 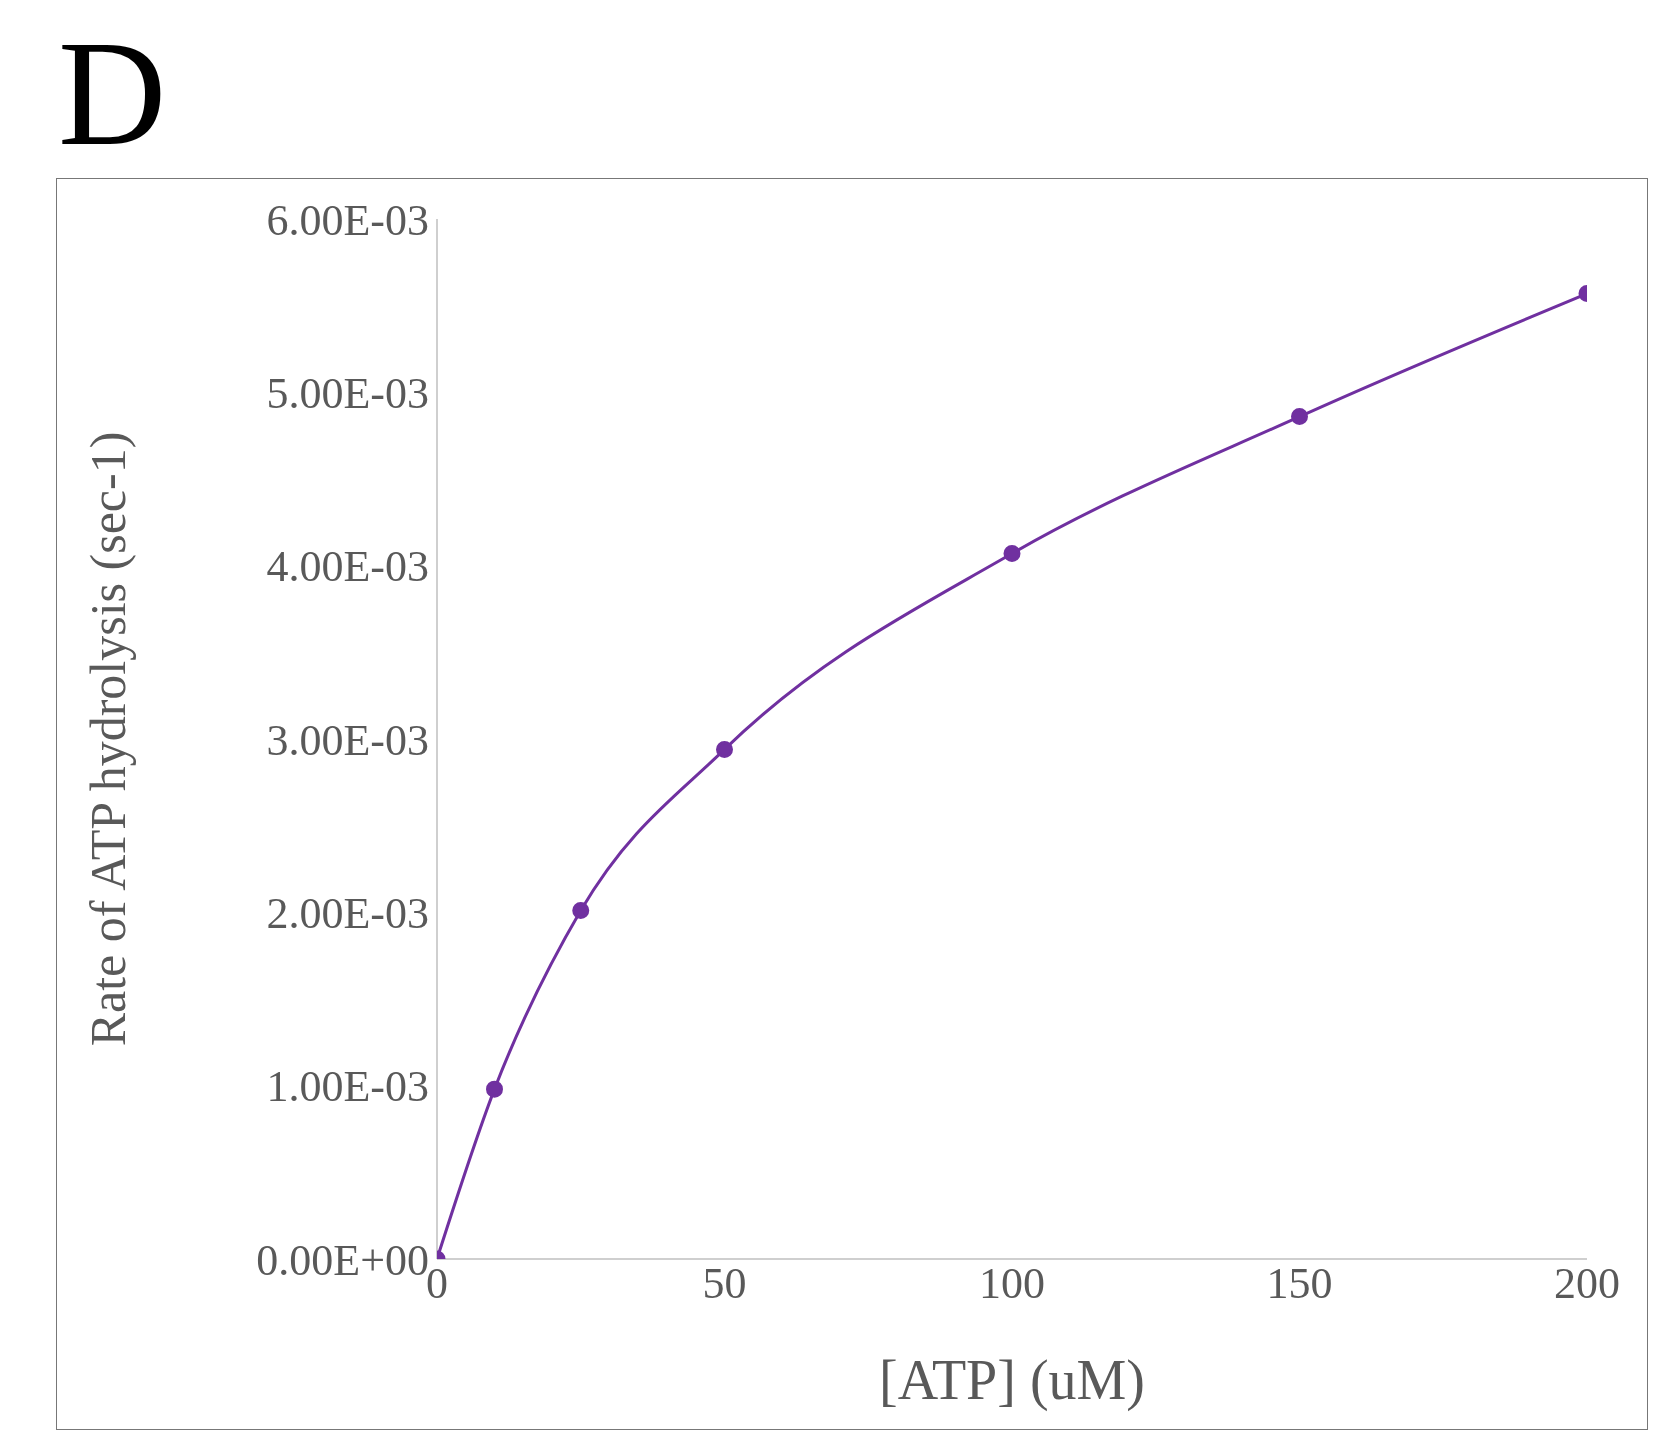 What do you see at coordinates (107, 739) in the screenshot?
I see `y-axis-title: Rate of ATP hydrolysis (sec-1)` at bounding box center [107, 739].